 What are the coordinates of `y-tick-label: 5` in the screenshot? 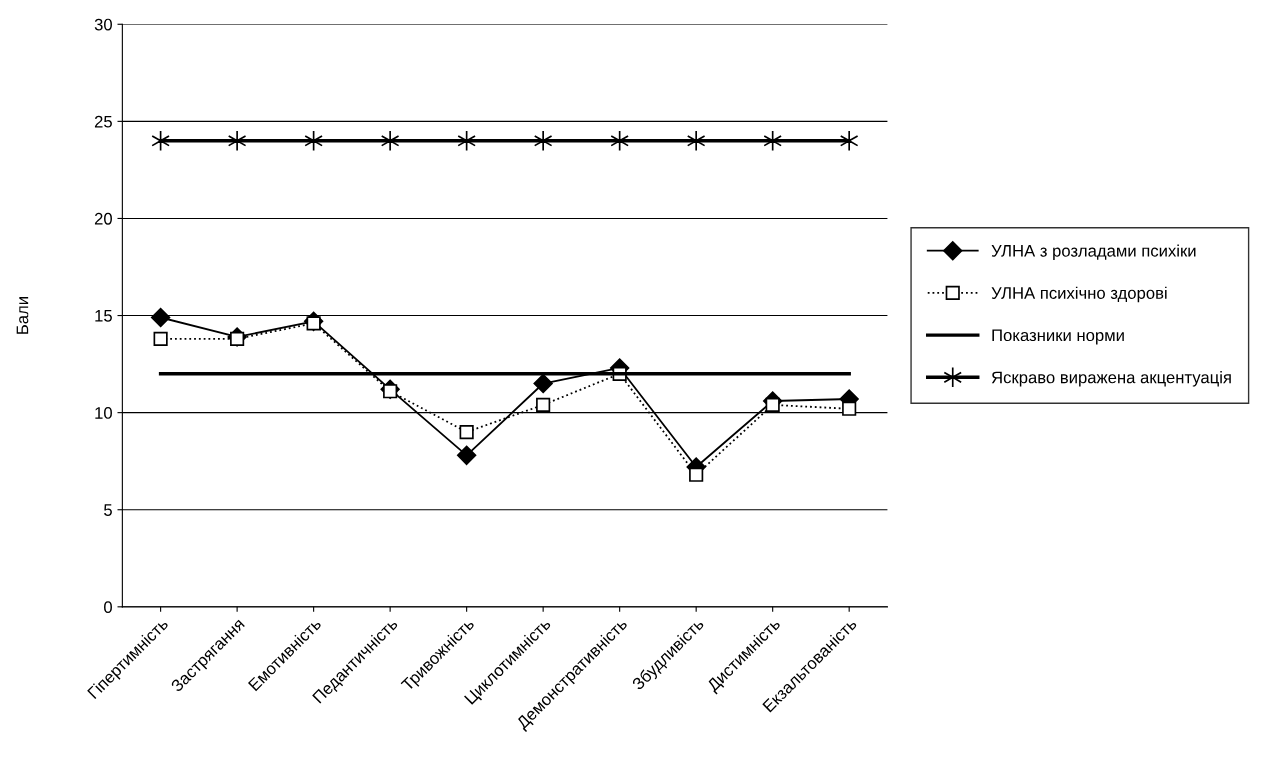 It's located at (108, 510).